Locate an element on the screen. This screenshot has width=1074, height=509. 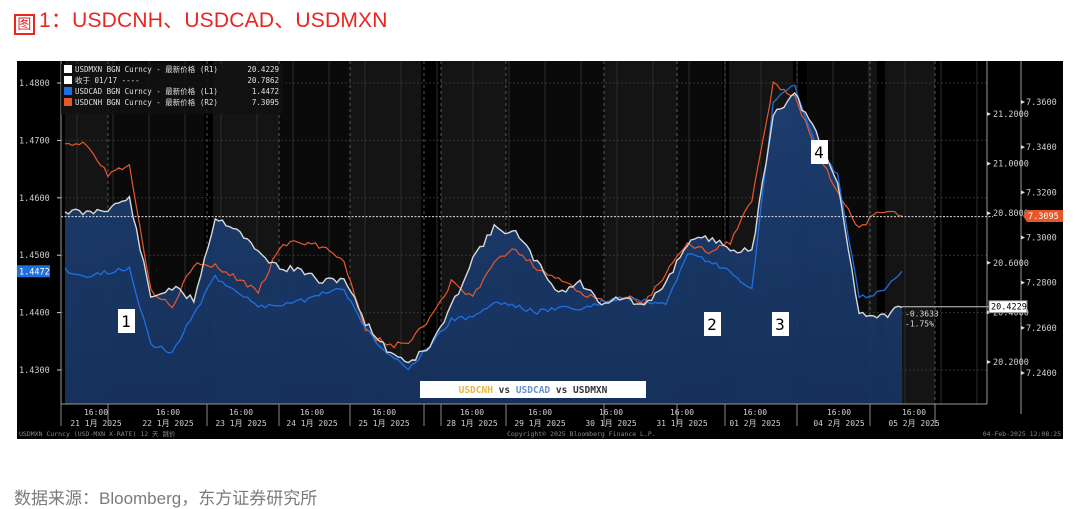
svg-text: 3 is located at coordinates (780, 324).